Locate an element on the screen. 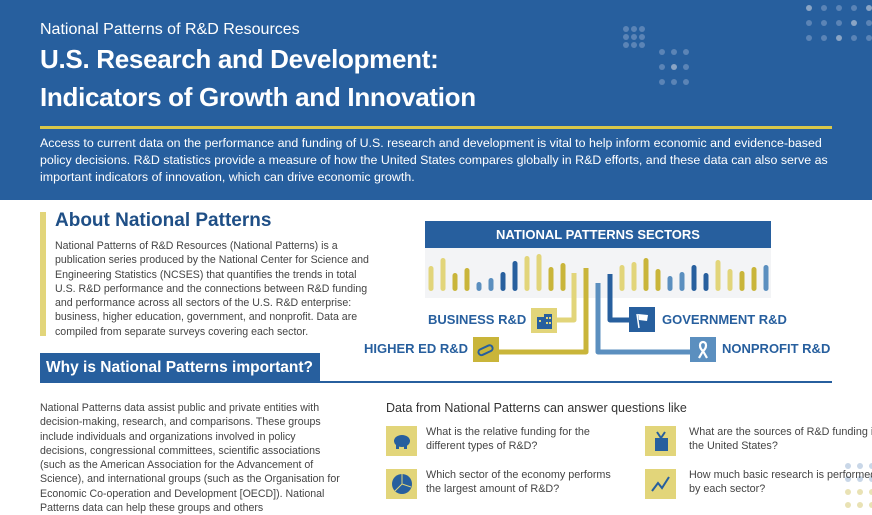  diploma-icon is located at coordinates (486, 349).